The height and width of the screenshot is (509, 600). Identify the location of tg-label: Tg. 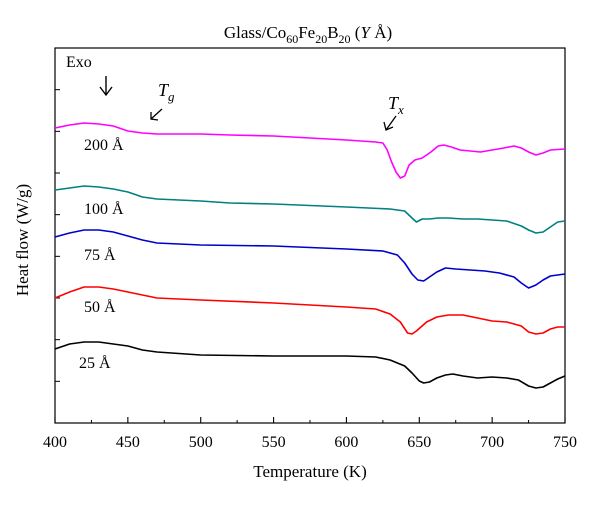
(166, 92).